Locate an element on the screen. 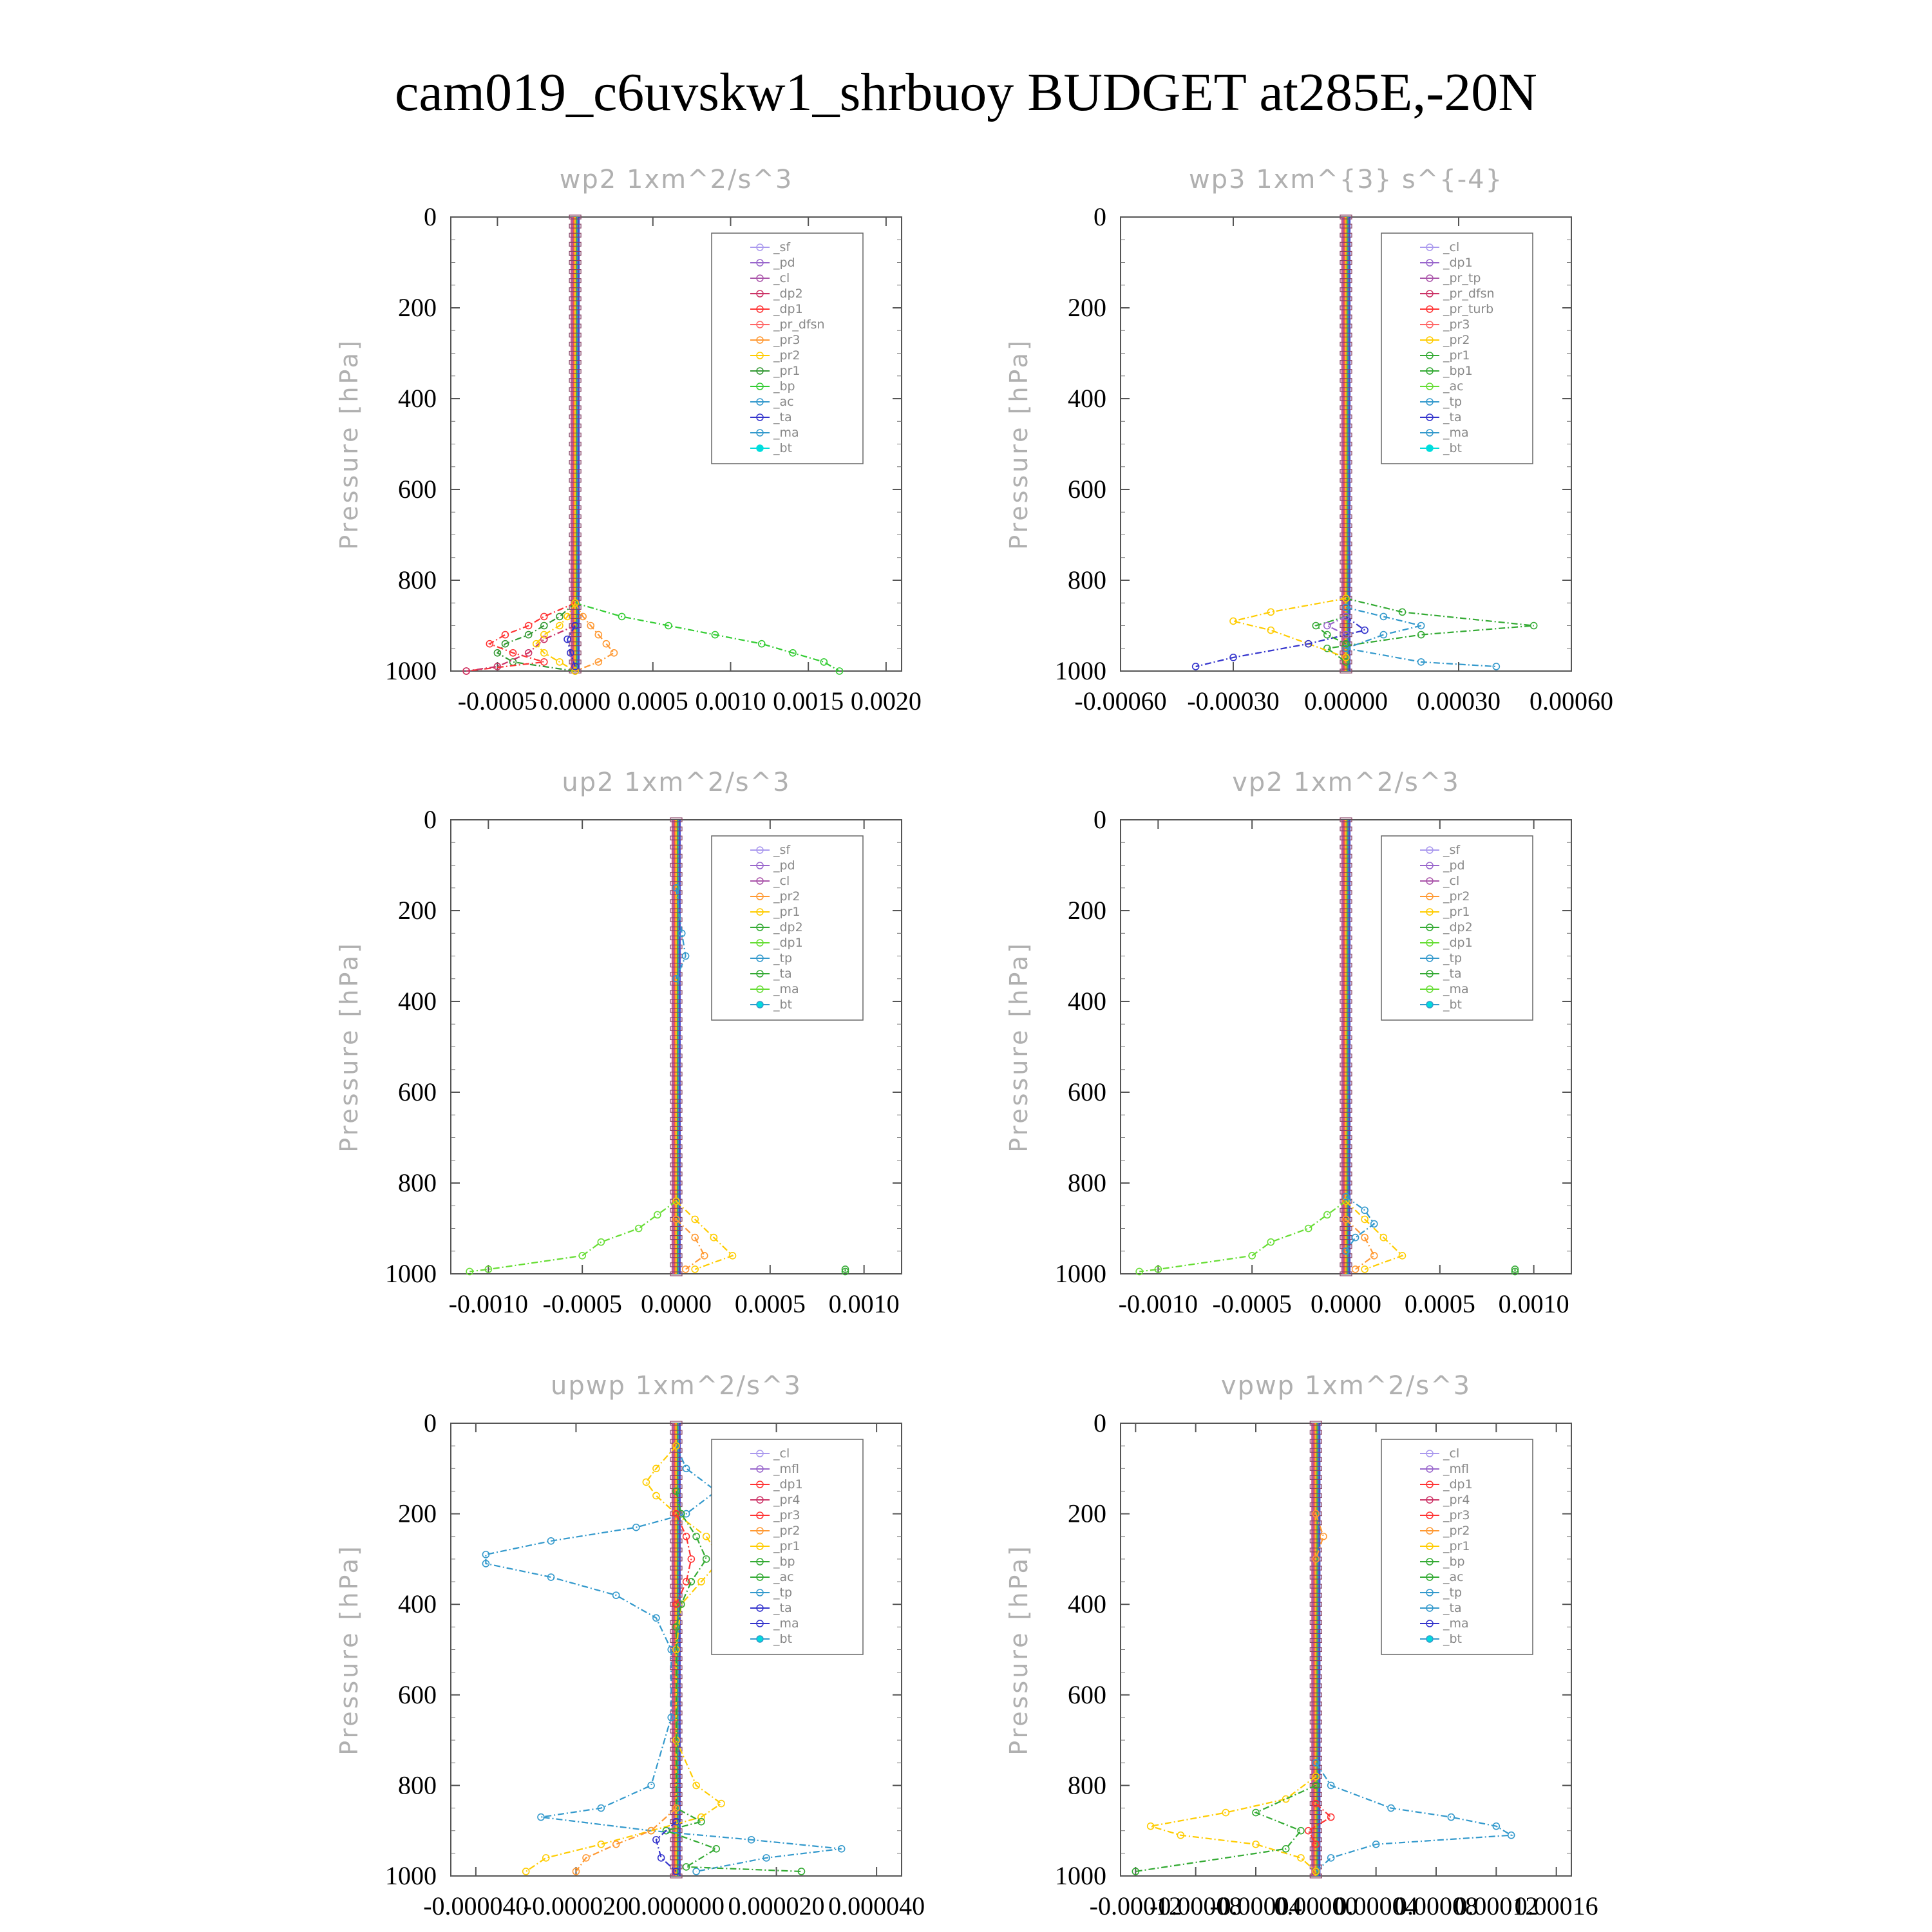 This screenshot has width=1932, height=1932. legend-entry: _pd is located at coordinates (784, 263).